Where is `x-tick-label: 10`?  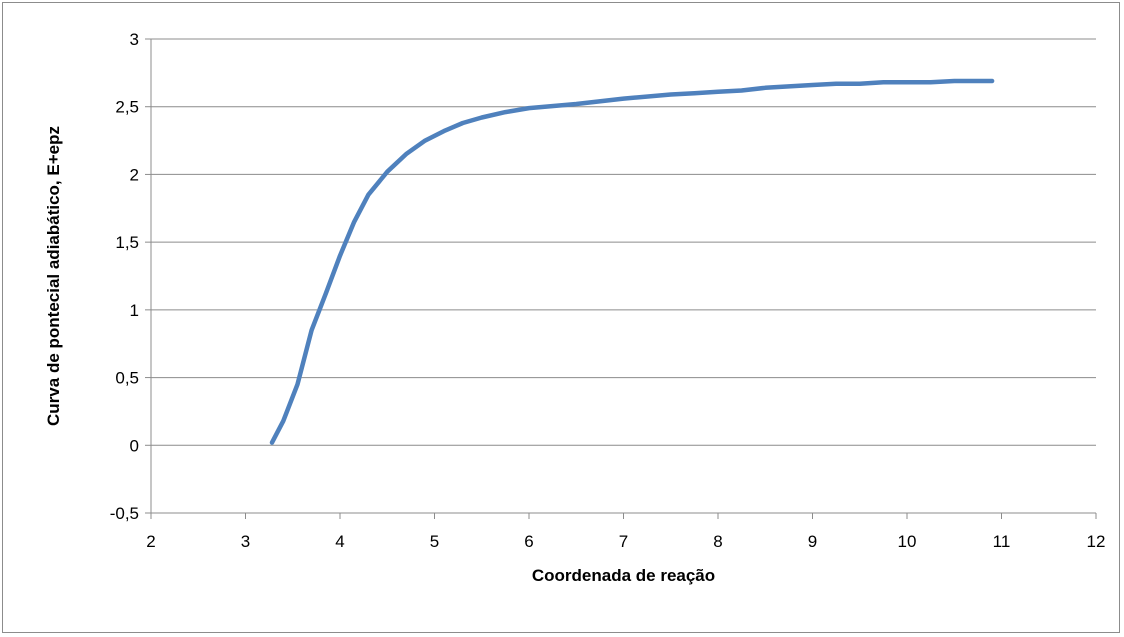 x-tick-label: 10 is located at coordinates (907, 541).